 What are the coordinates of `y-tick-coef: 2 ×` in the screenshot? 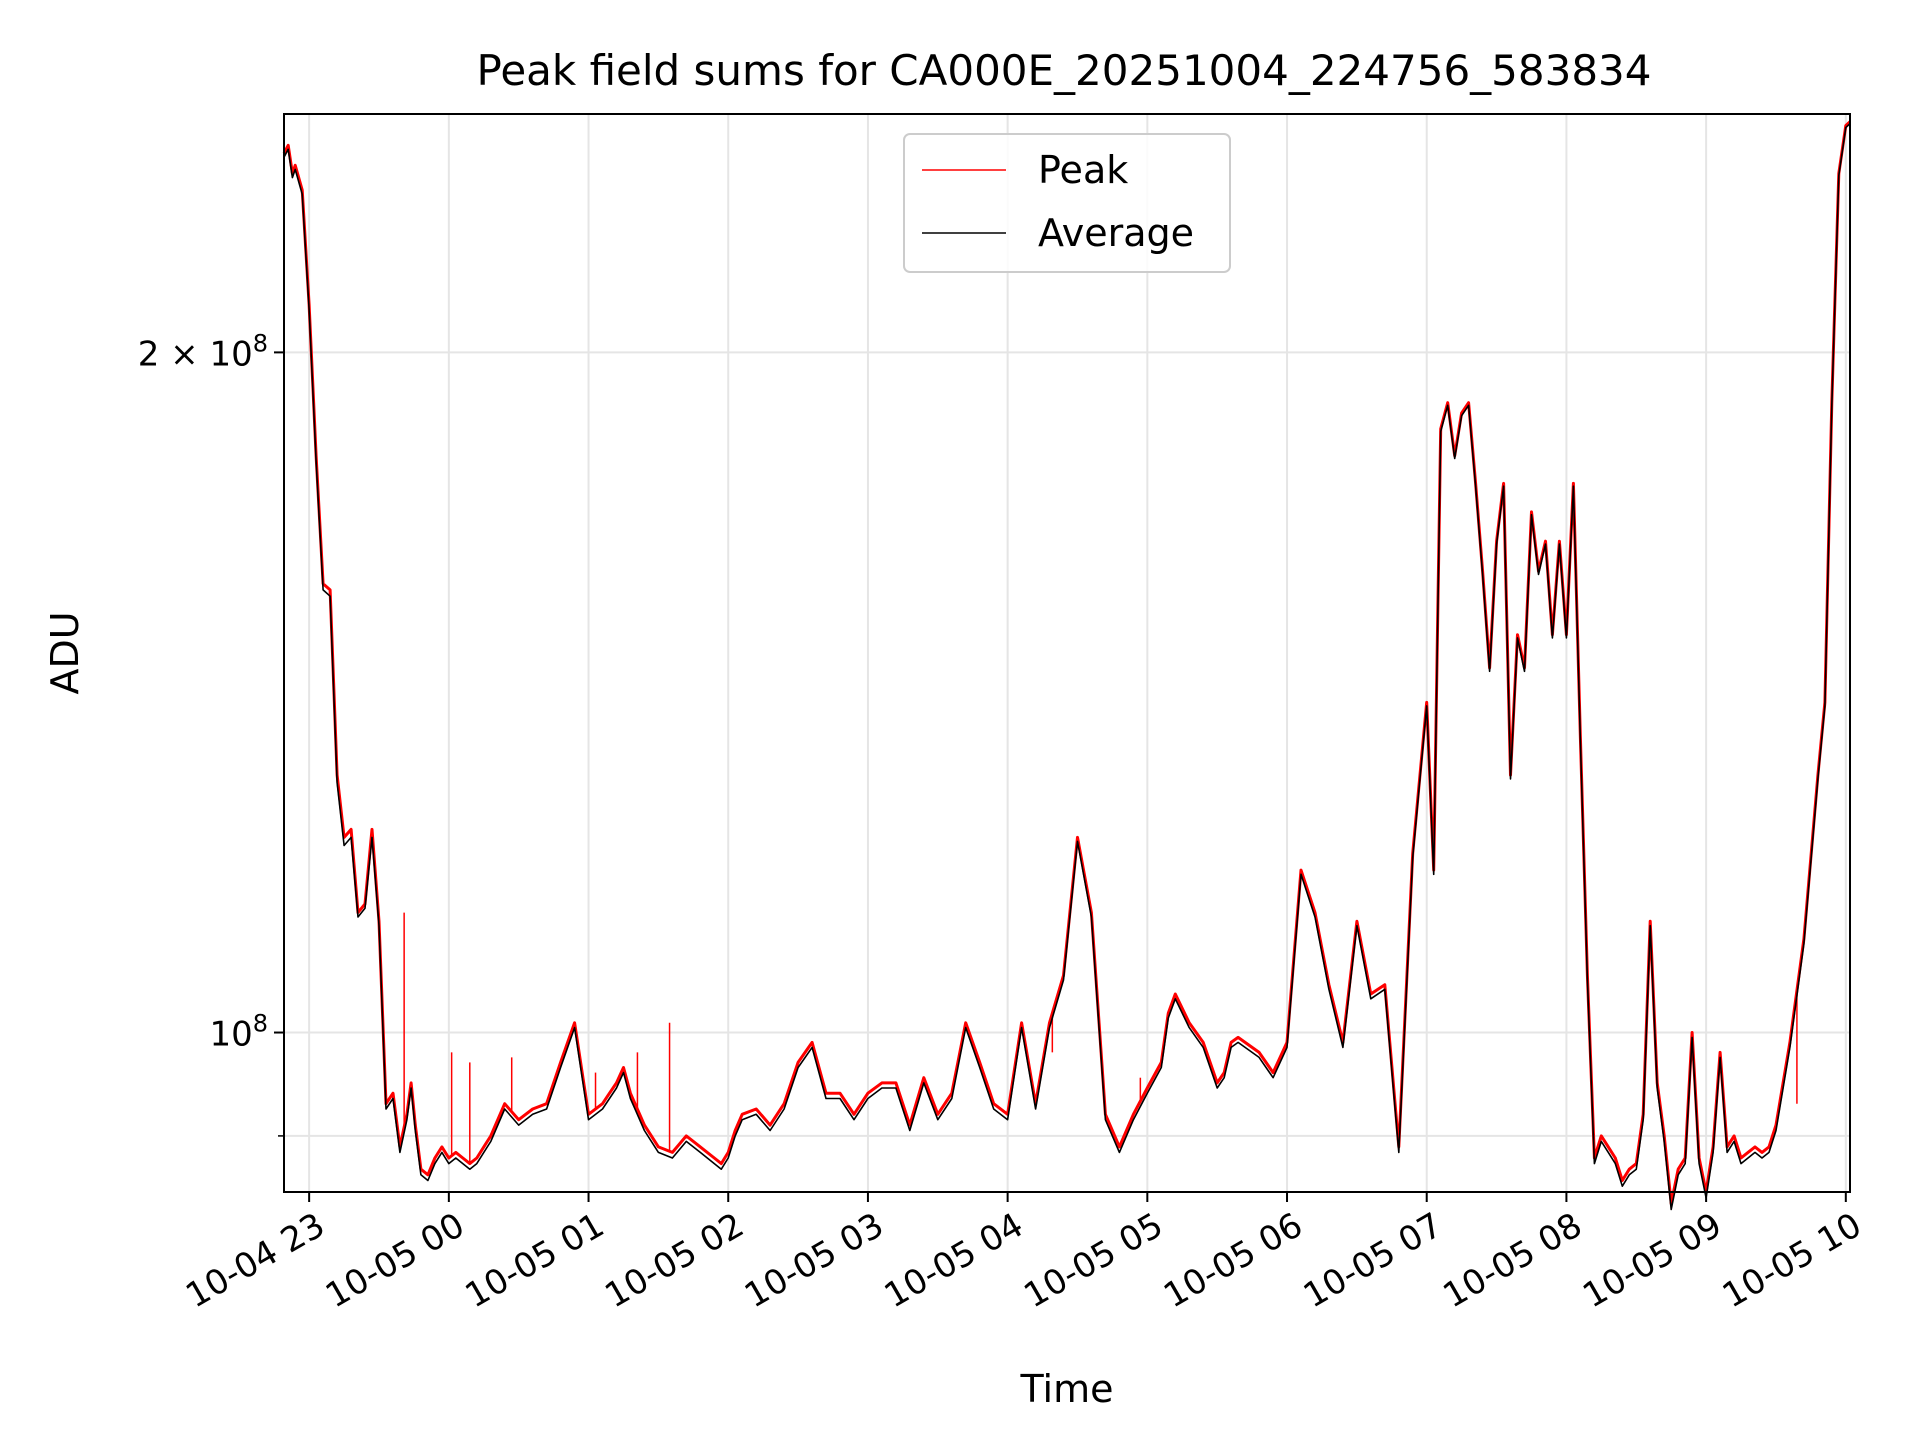 It's located at (174, 354).